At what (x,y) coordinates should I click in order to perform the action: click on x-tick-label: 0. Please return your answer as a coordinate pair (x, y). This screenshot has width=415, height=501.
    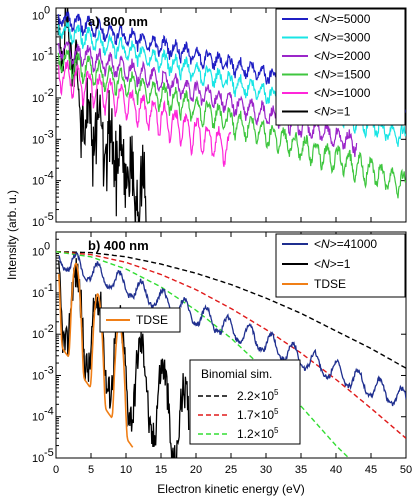
    Looking at the image, I should click on (56, 470).